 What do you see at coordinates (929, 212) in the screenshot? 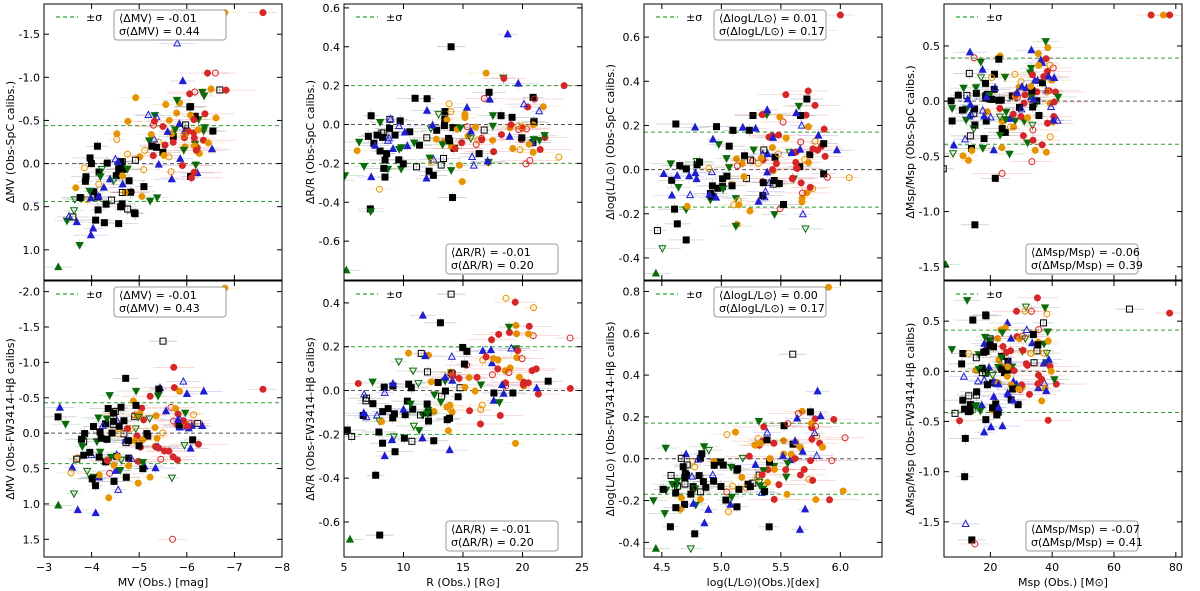
I see `y-tick-label: -1.0` at bounding box center [929, 212].